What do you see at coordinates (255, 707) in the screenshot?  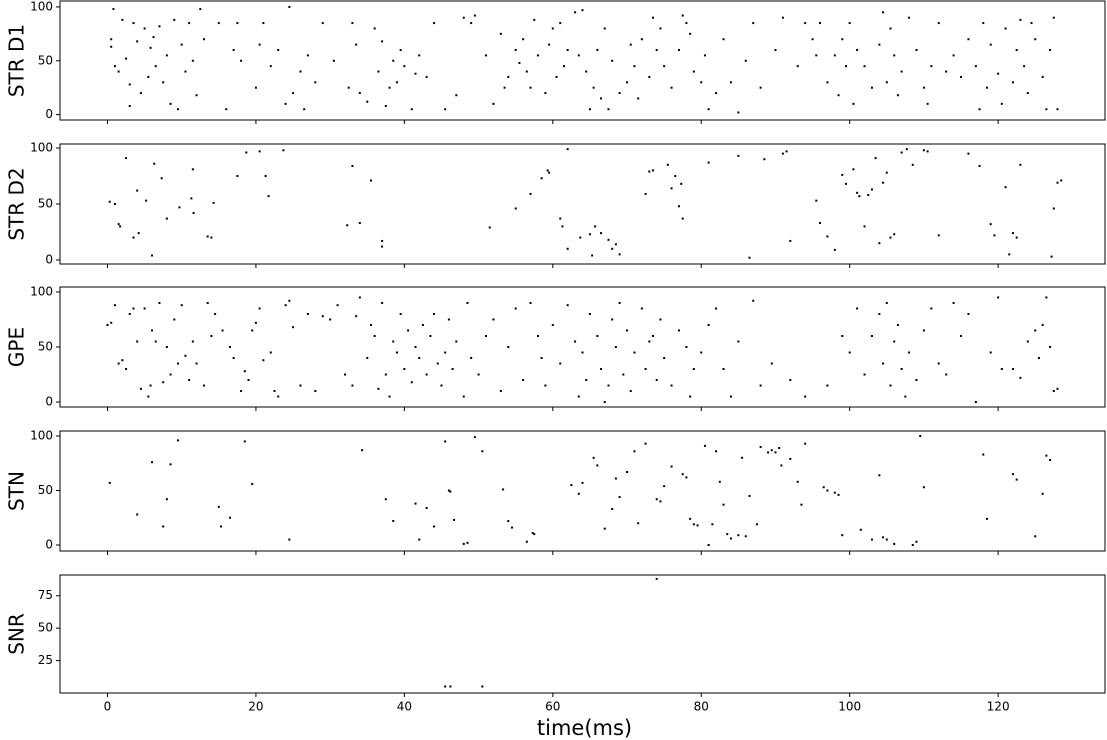 I see `x-tick-label: 20` at bounding box center [255, 707].